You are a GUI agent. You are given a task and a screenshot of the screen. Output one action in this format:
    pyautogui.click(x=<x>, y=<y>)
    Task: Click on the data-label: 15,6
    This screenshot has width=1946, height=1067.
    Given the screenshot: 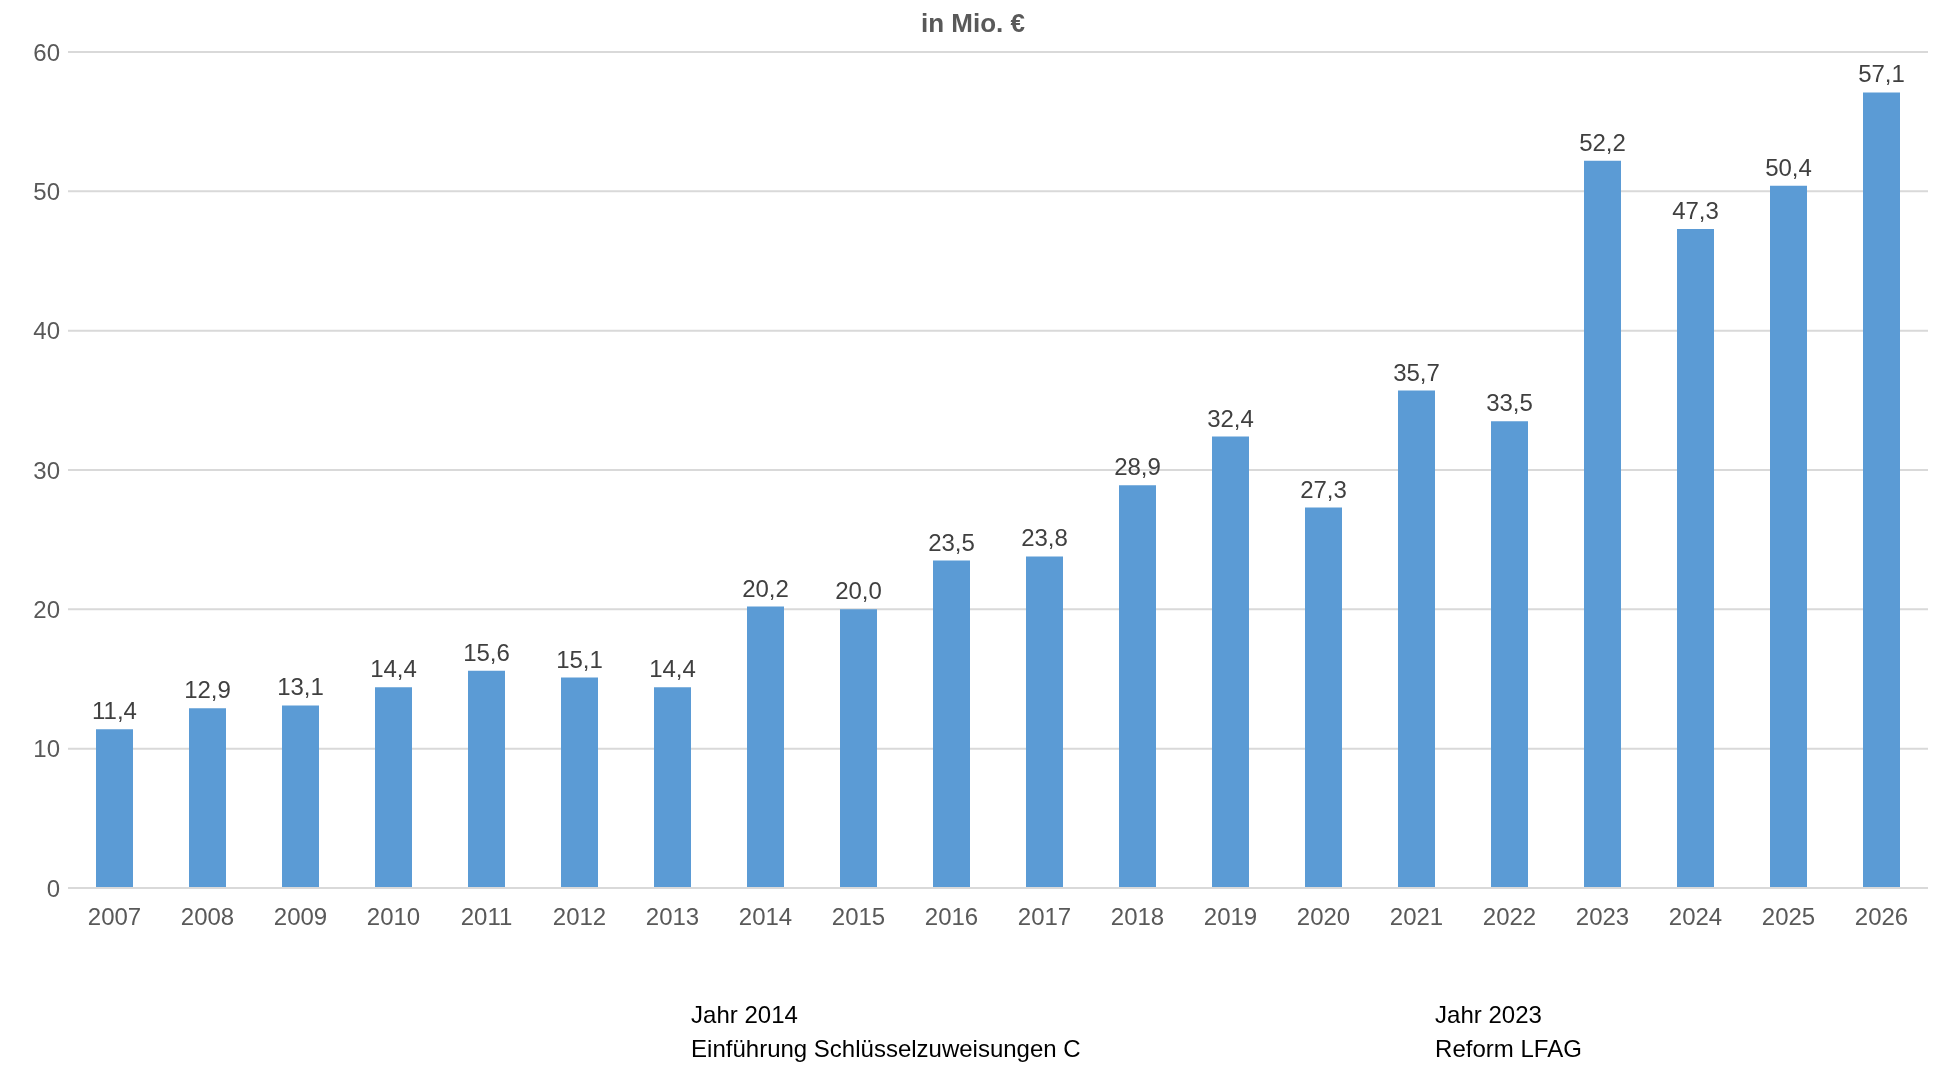 What is the action you would take?
    pyautogui.click(x=486, y=652)
    